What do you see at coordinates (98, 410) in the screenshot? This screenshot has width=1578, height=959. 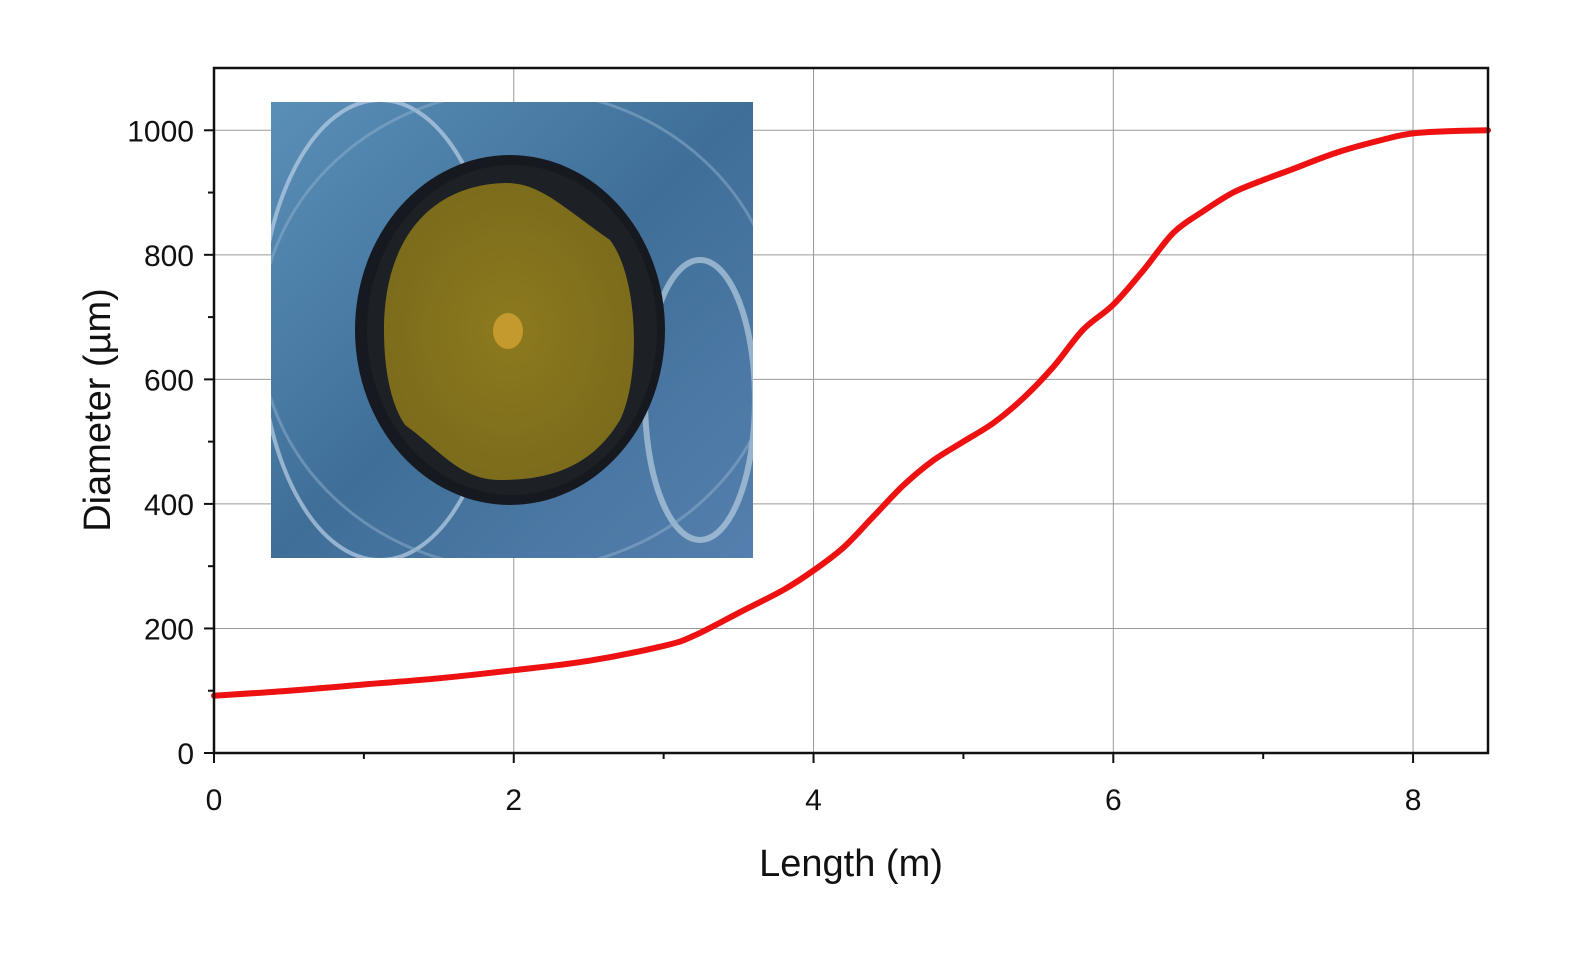 I see `y-axis-title: Diameter (µm)` at bounding box center [98, 410].